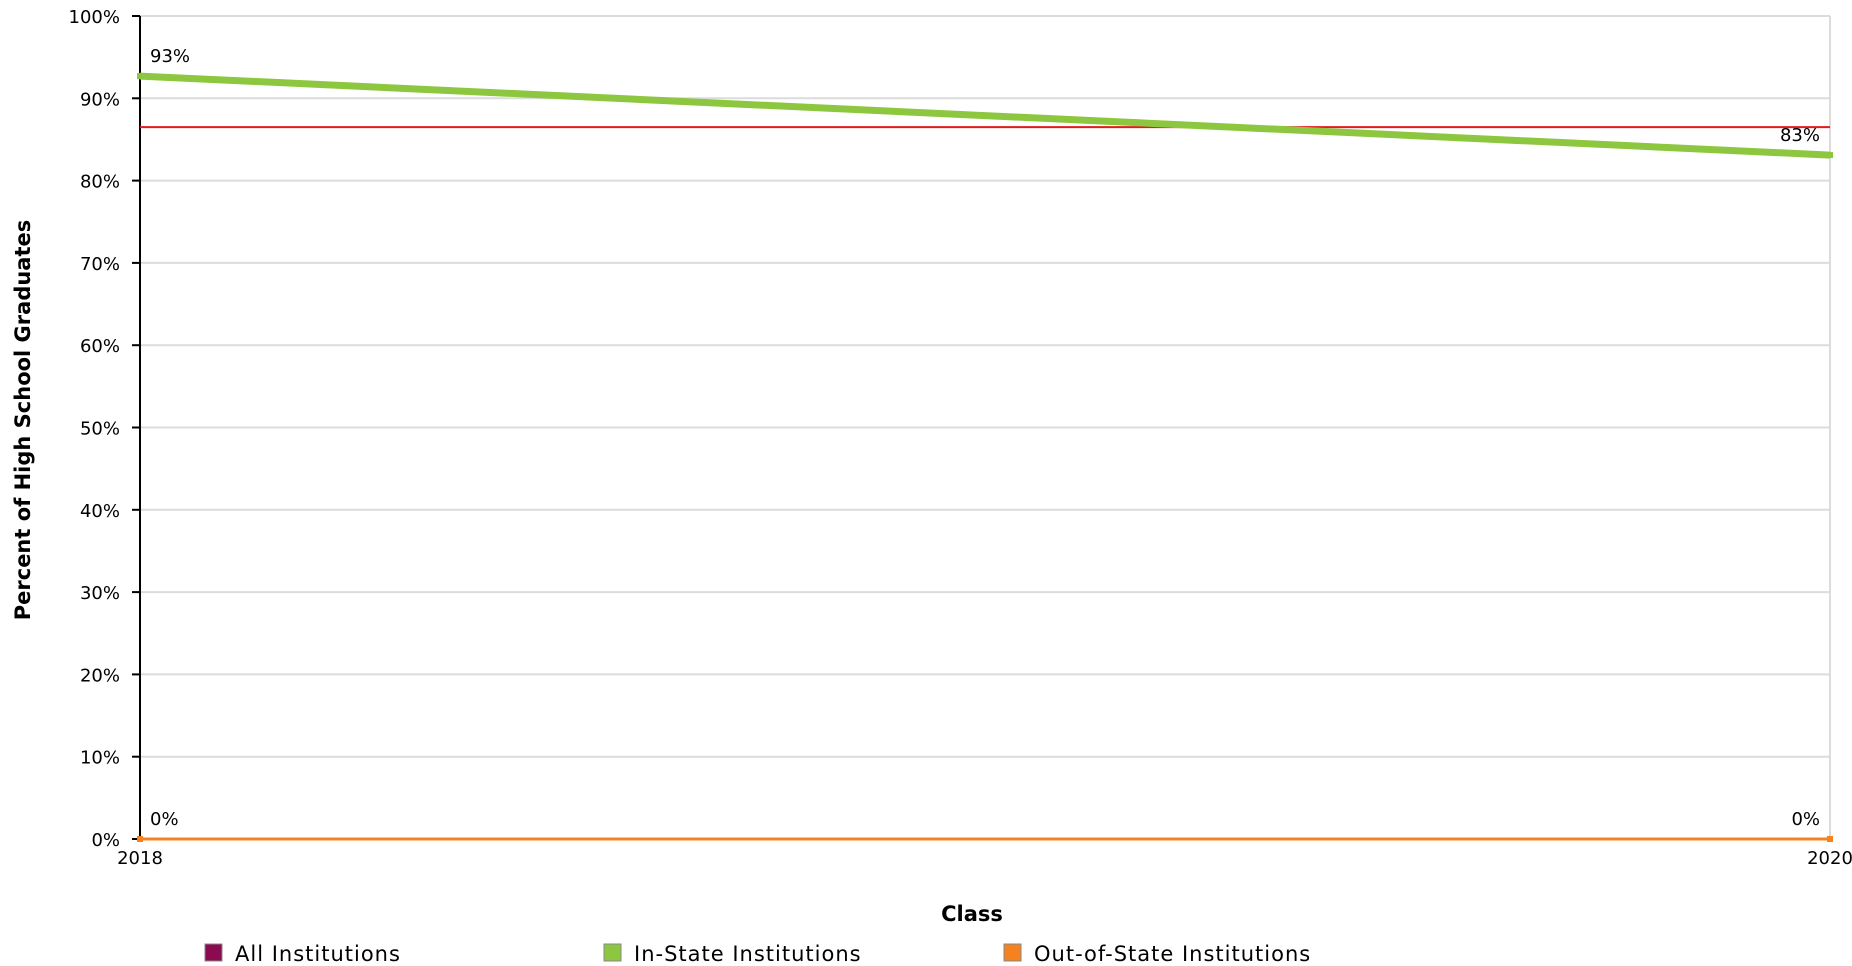 Image resolution: width=1852 pixels, height=966 pixels. What do you see at coordinates (1829, 858) in the screenshot?
I see `x-tick-label: 2020` at bounding box center [1829, 858].